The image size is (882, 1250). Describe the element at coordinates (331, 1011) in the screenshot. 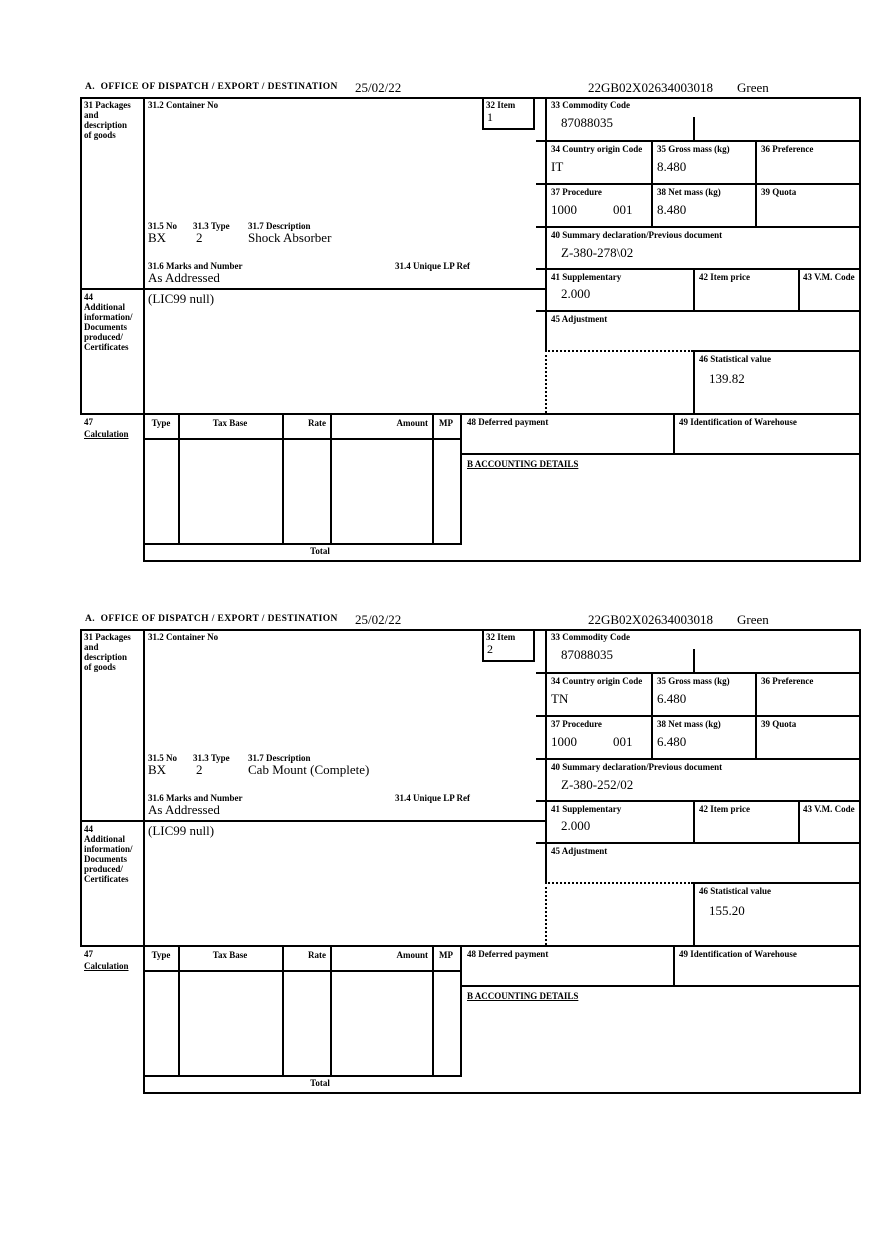

I see `tax-col-rate-divider` at that location.